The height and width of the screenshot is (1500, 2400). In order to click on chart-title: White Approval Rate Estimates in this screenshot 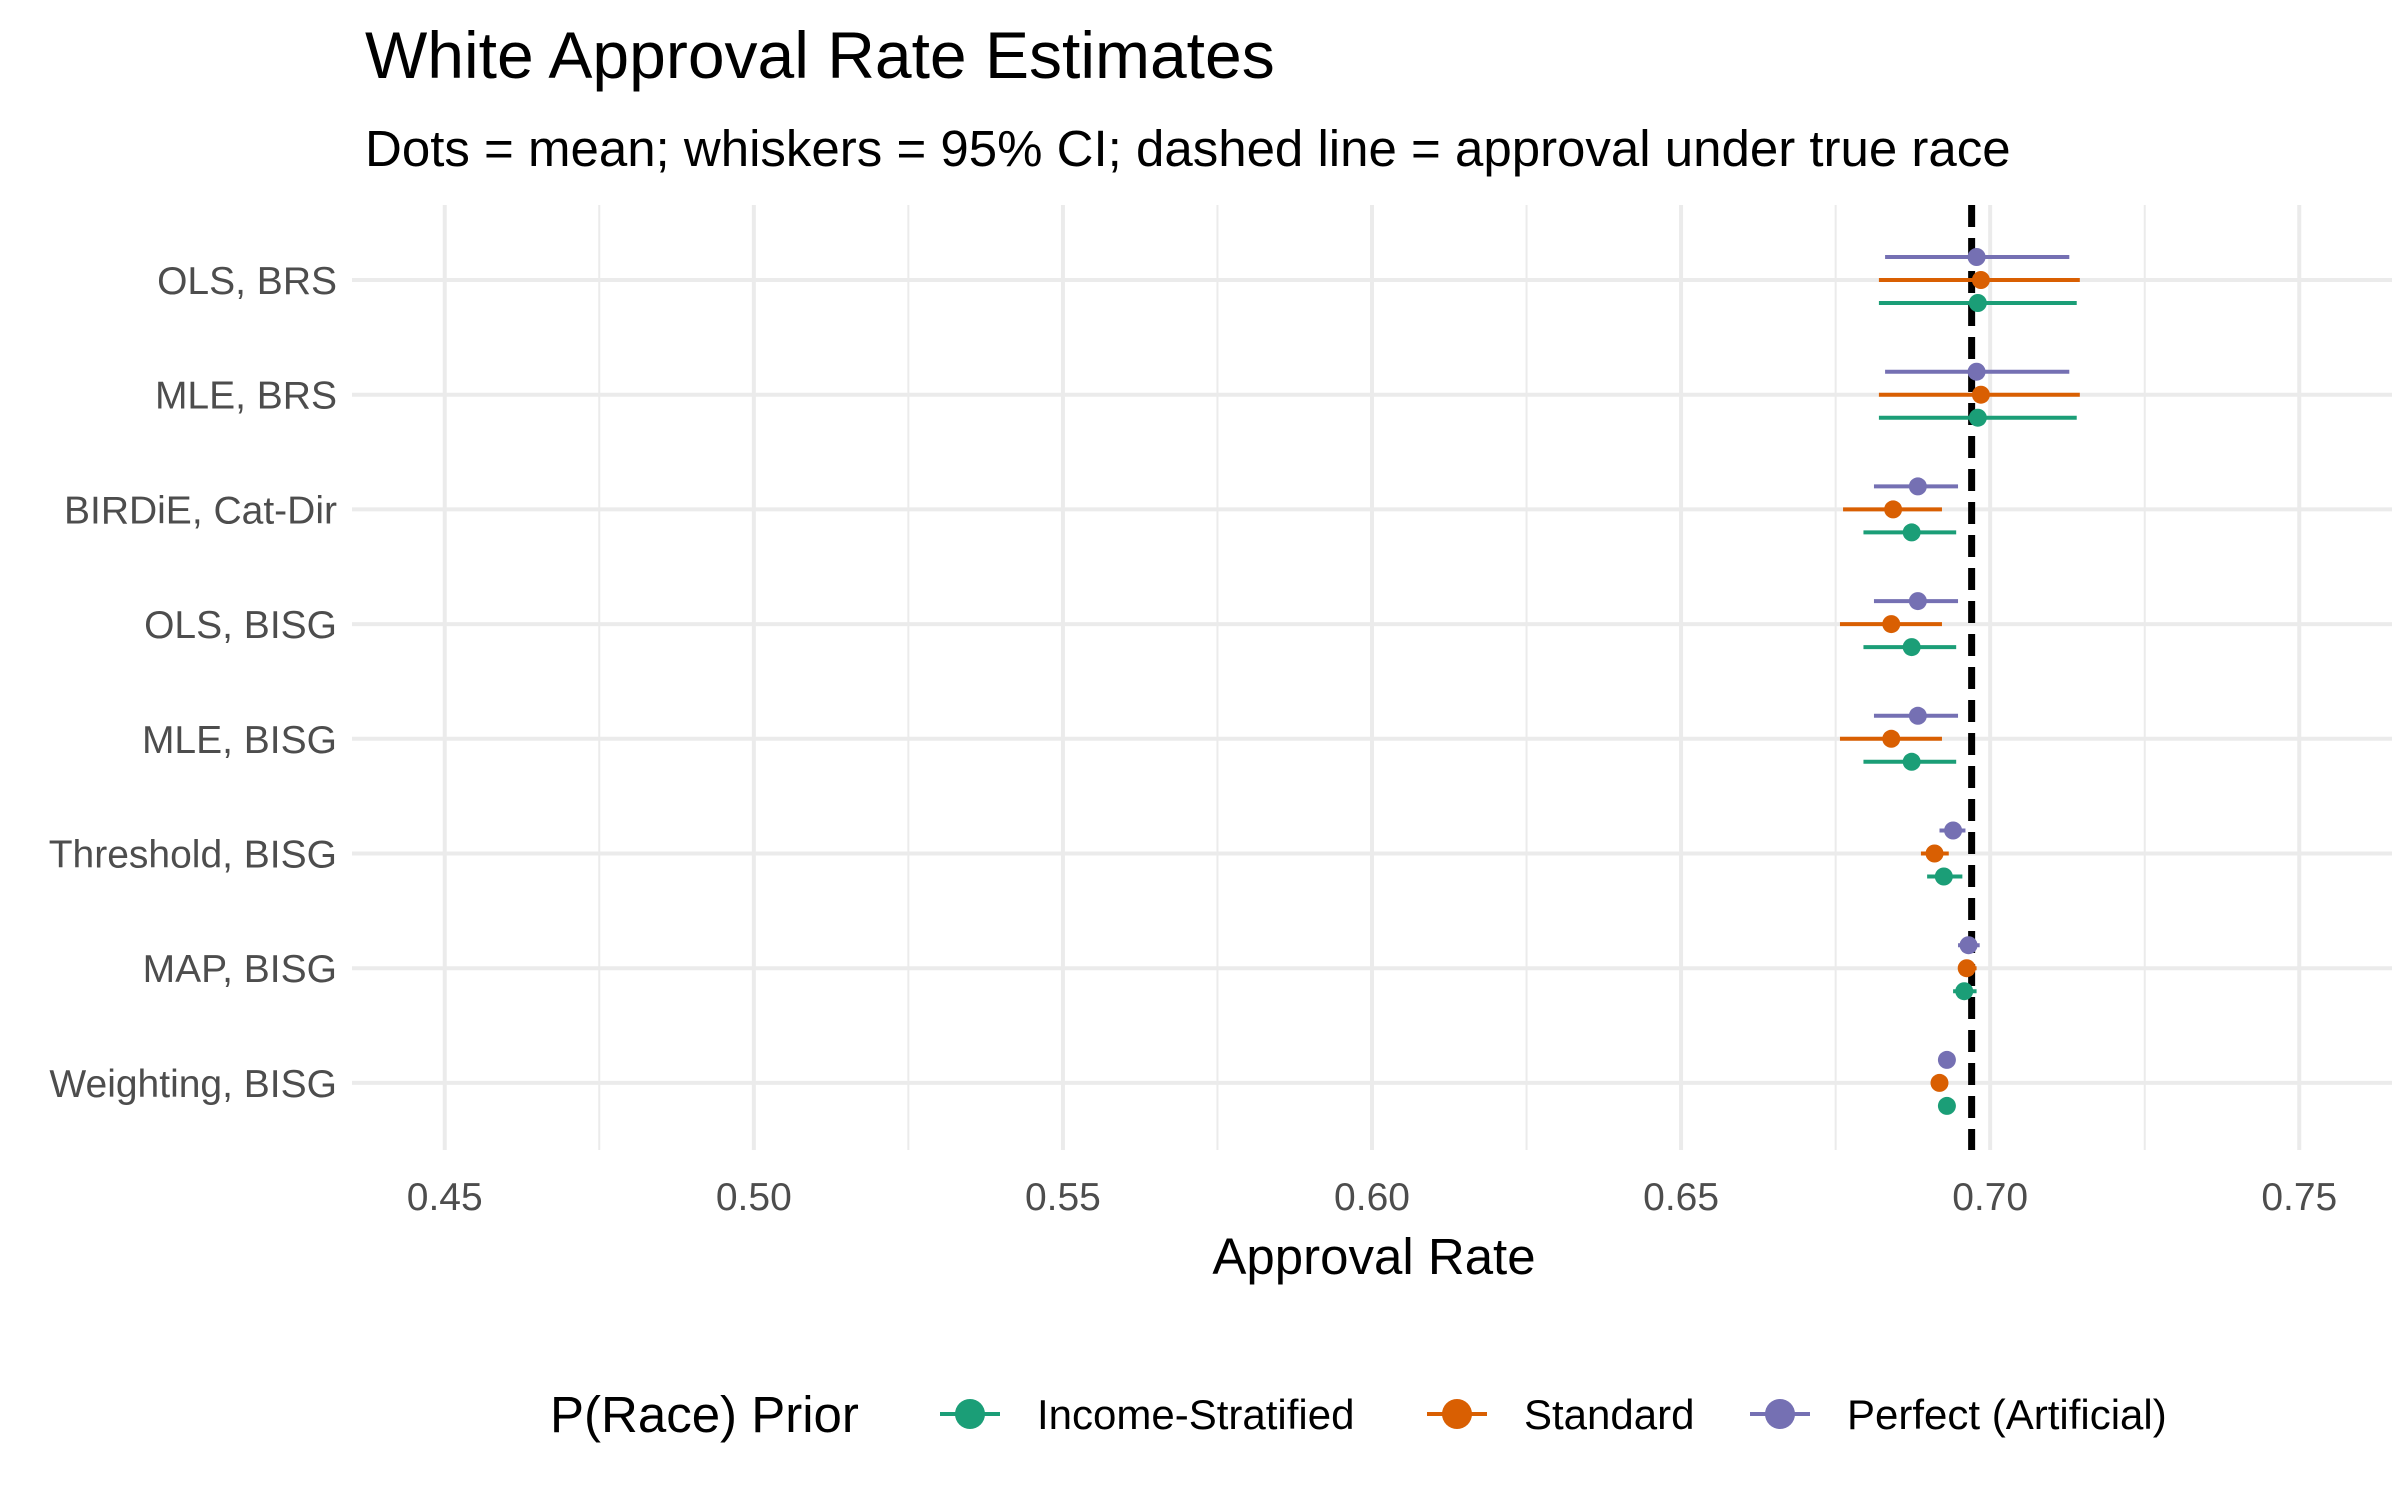, I will do `click(820, 55)`.